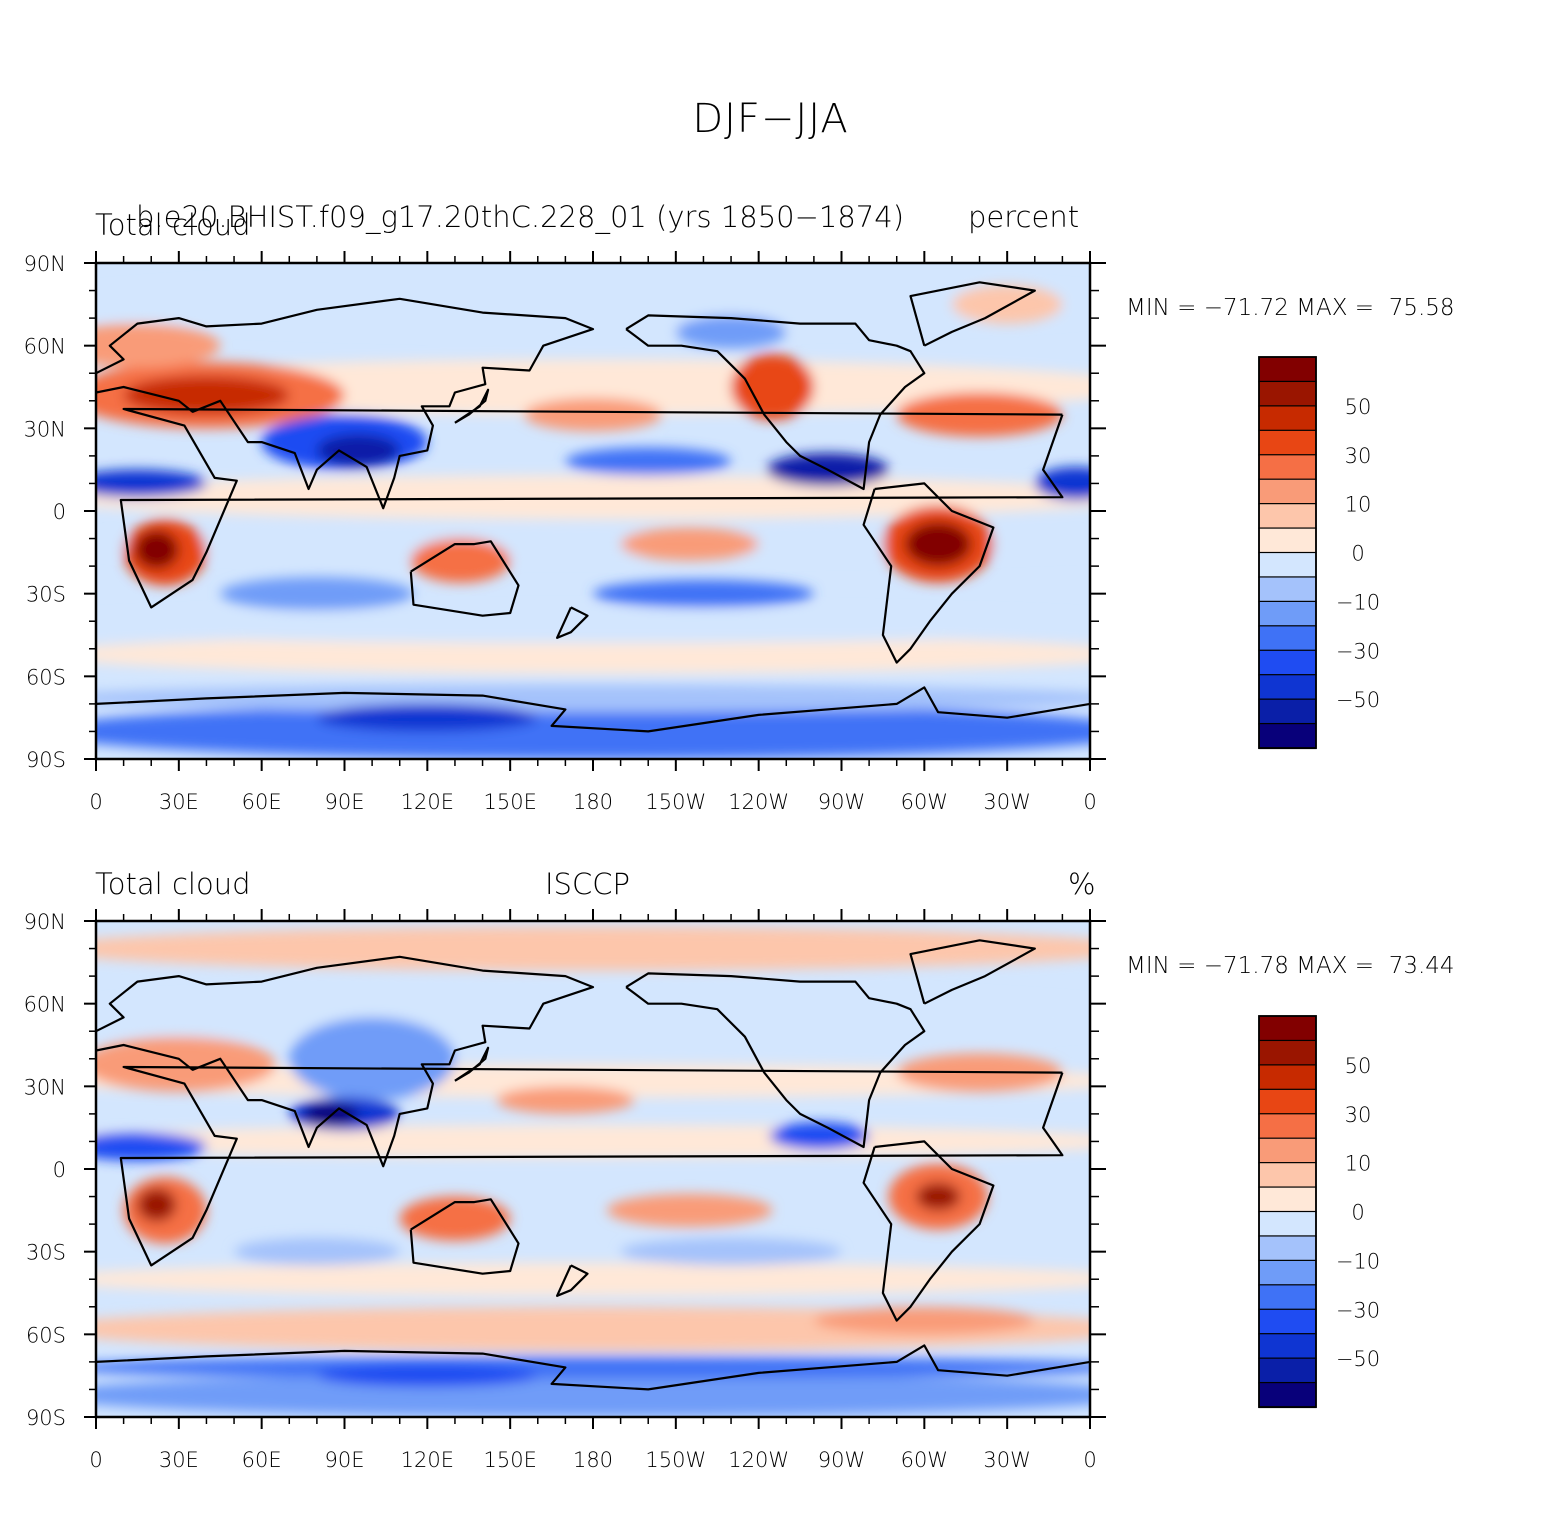  I want to click on colorbar-label: 50, so click(1358, 1066).